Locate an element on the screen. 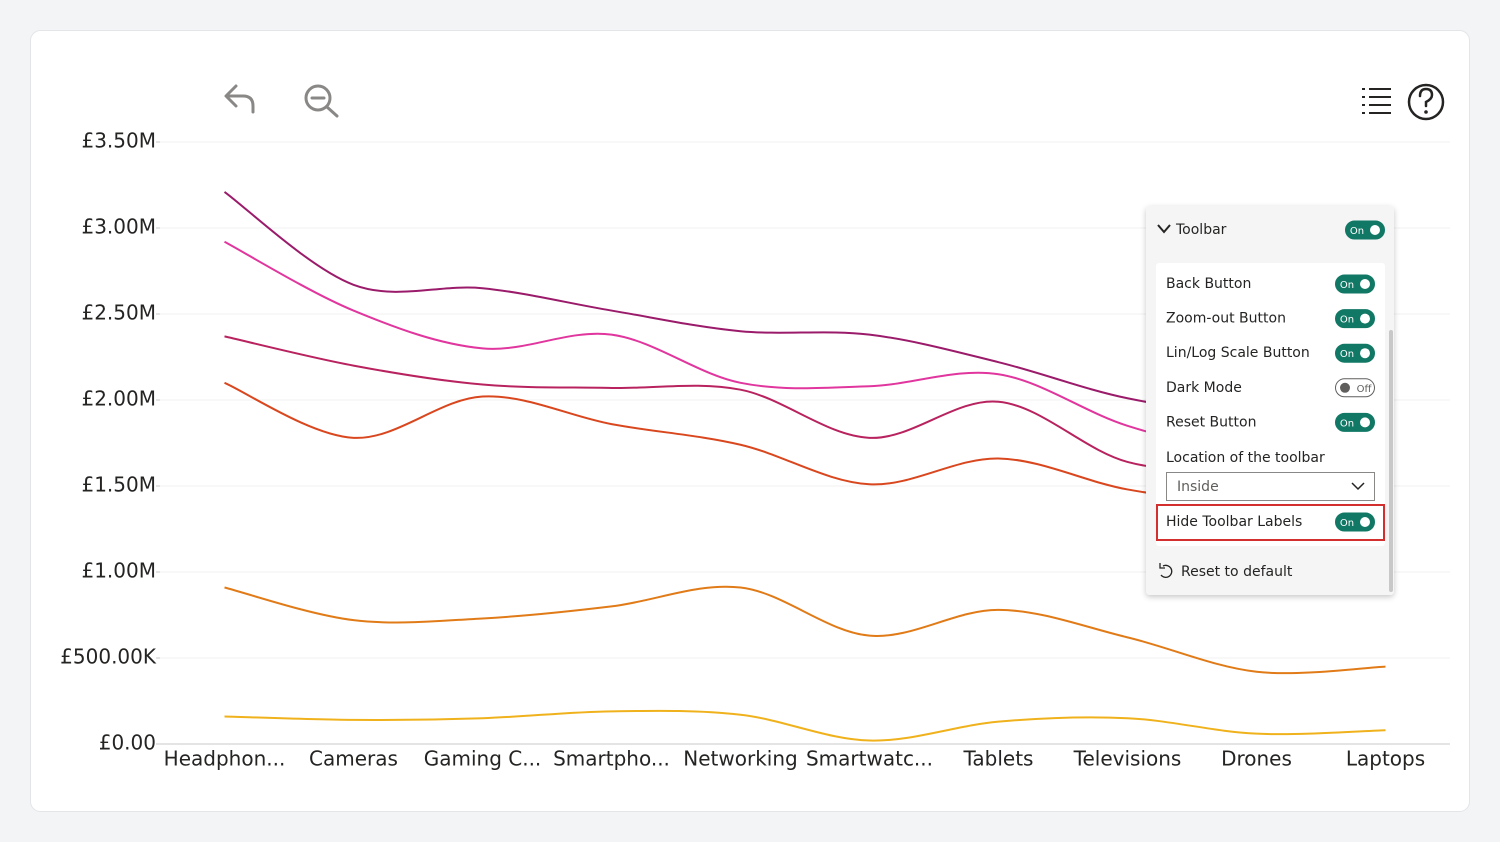 Image resolution: width=1500 pixels, height=842 pixels. dropdown-chevron is located at coordinates (1358, 486).